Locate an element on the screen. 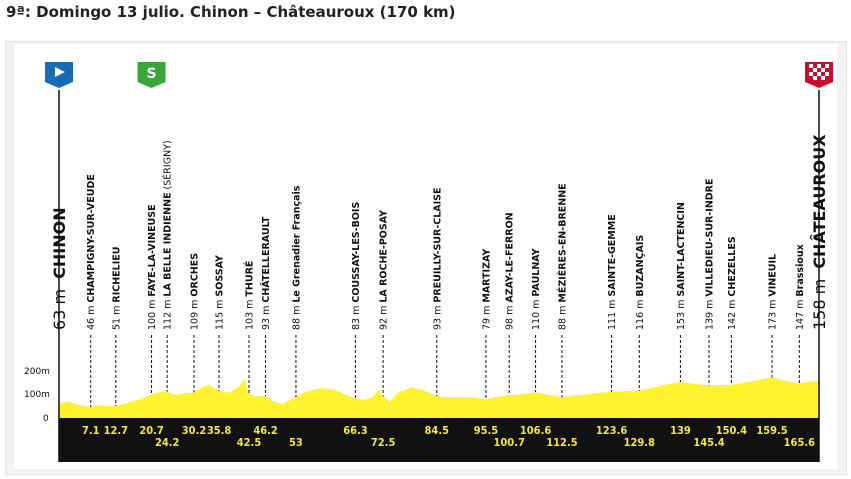  waypoint-label: 109 m ORCHES is located at coordinates (195, 291).